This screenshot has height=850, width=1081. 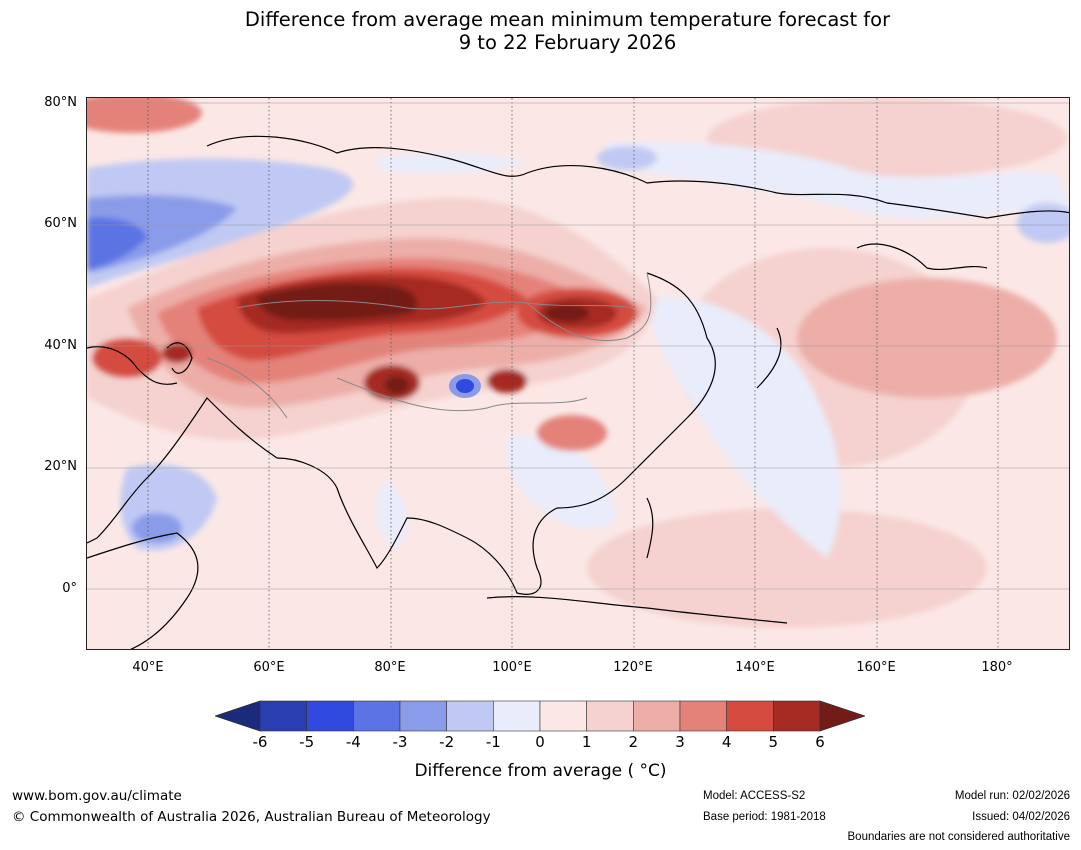 I want to click on colorbar-tick-label: -6, so click(x=260, y=742).